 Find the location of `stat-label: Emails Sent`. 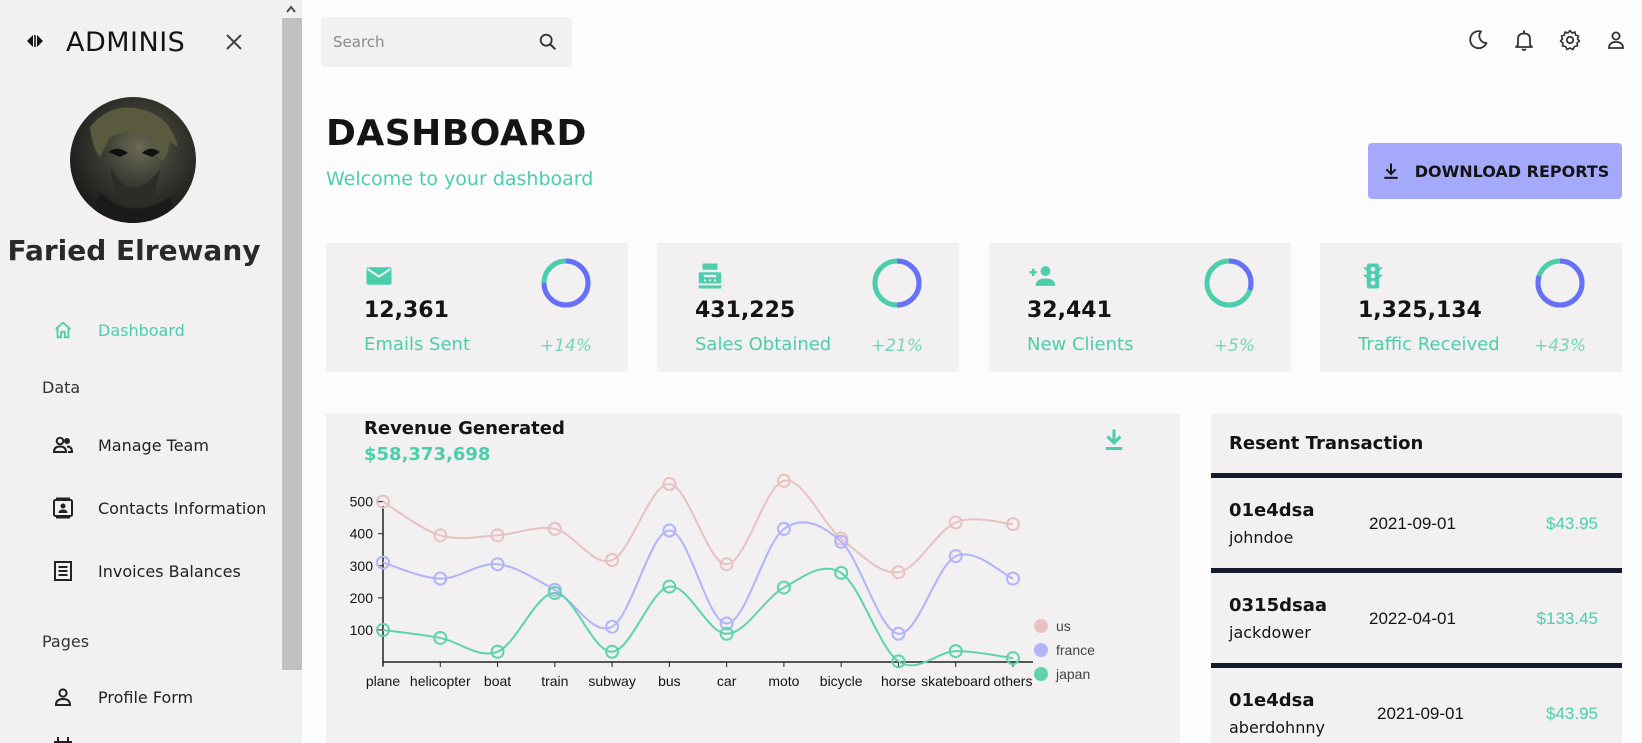

stat-label: Emails Sent is located at coordinates (417, 344).